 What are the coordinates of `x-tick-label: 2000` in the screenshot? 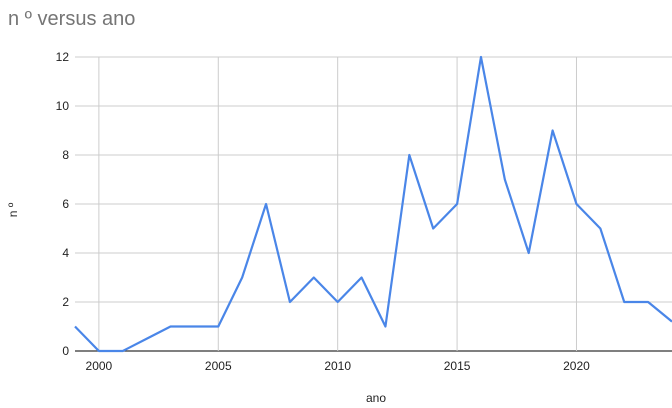 It's located at (99, 366).